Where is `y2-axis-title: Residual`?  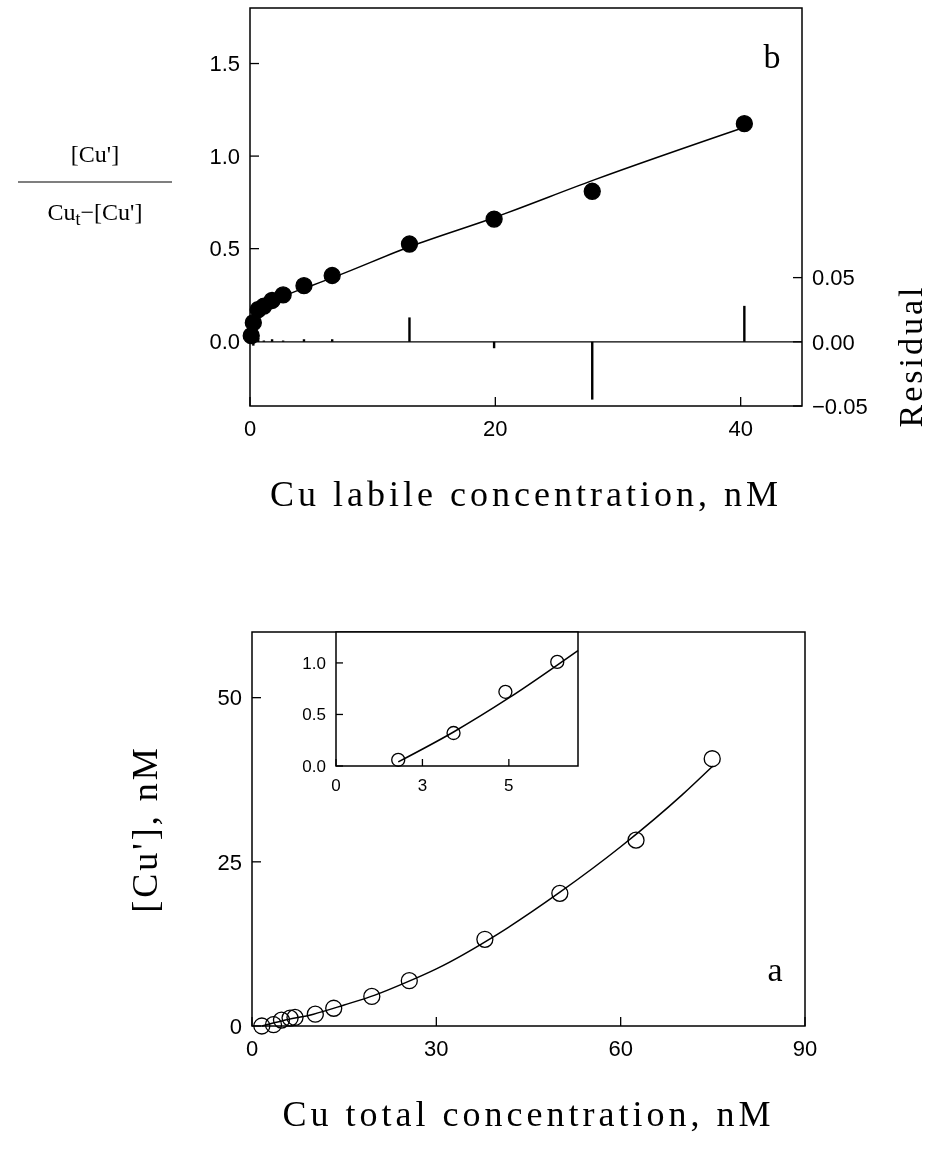 y2-axis-title: Residual is located at coordinates (910, 356).